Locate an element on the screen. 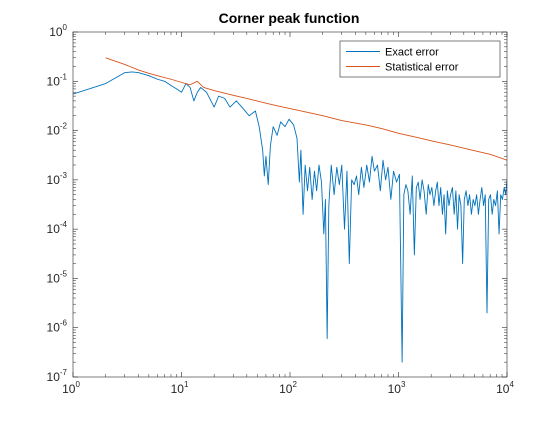 This screenshot has width=560, height=425. x-tick-label: 10⁴ is located at coordinates (505, 388).